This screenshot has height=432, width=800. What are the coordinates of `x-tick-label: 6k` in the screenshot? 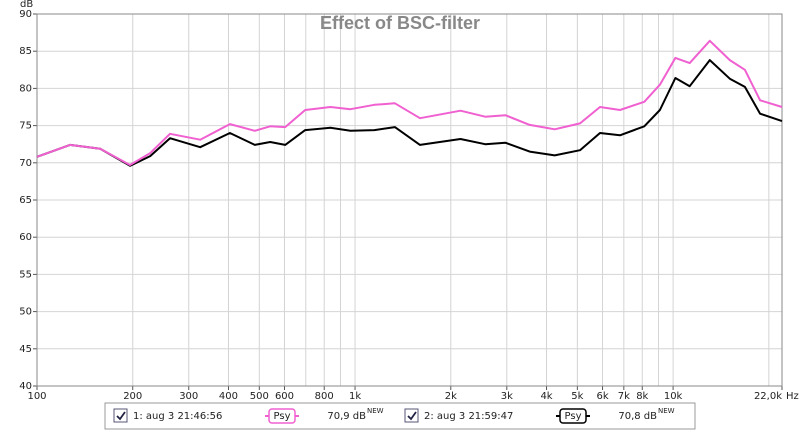 It's located at (602, 396).